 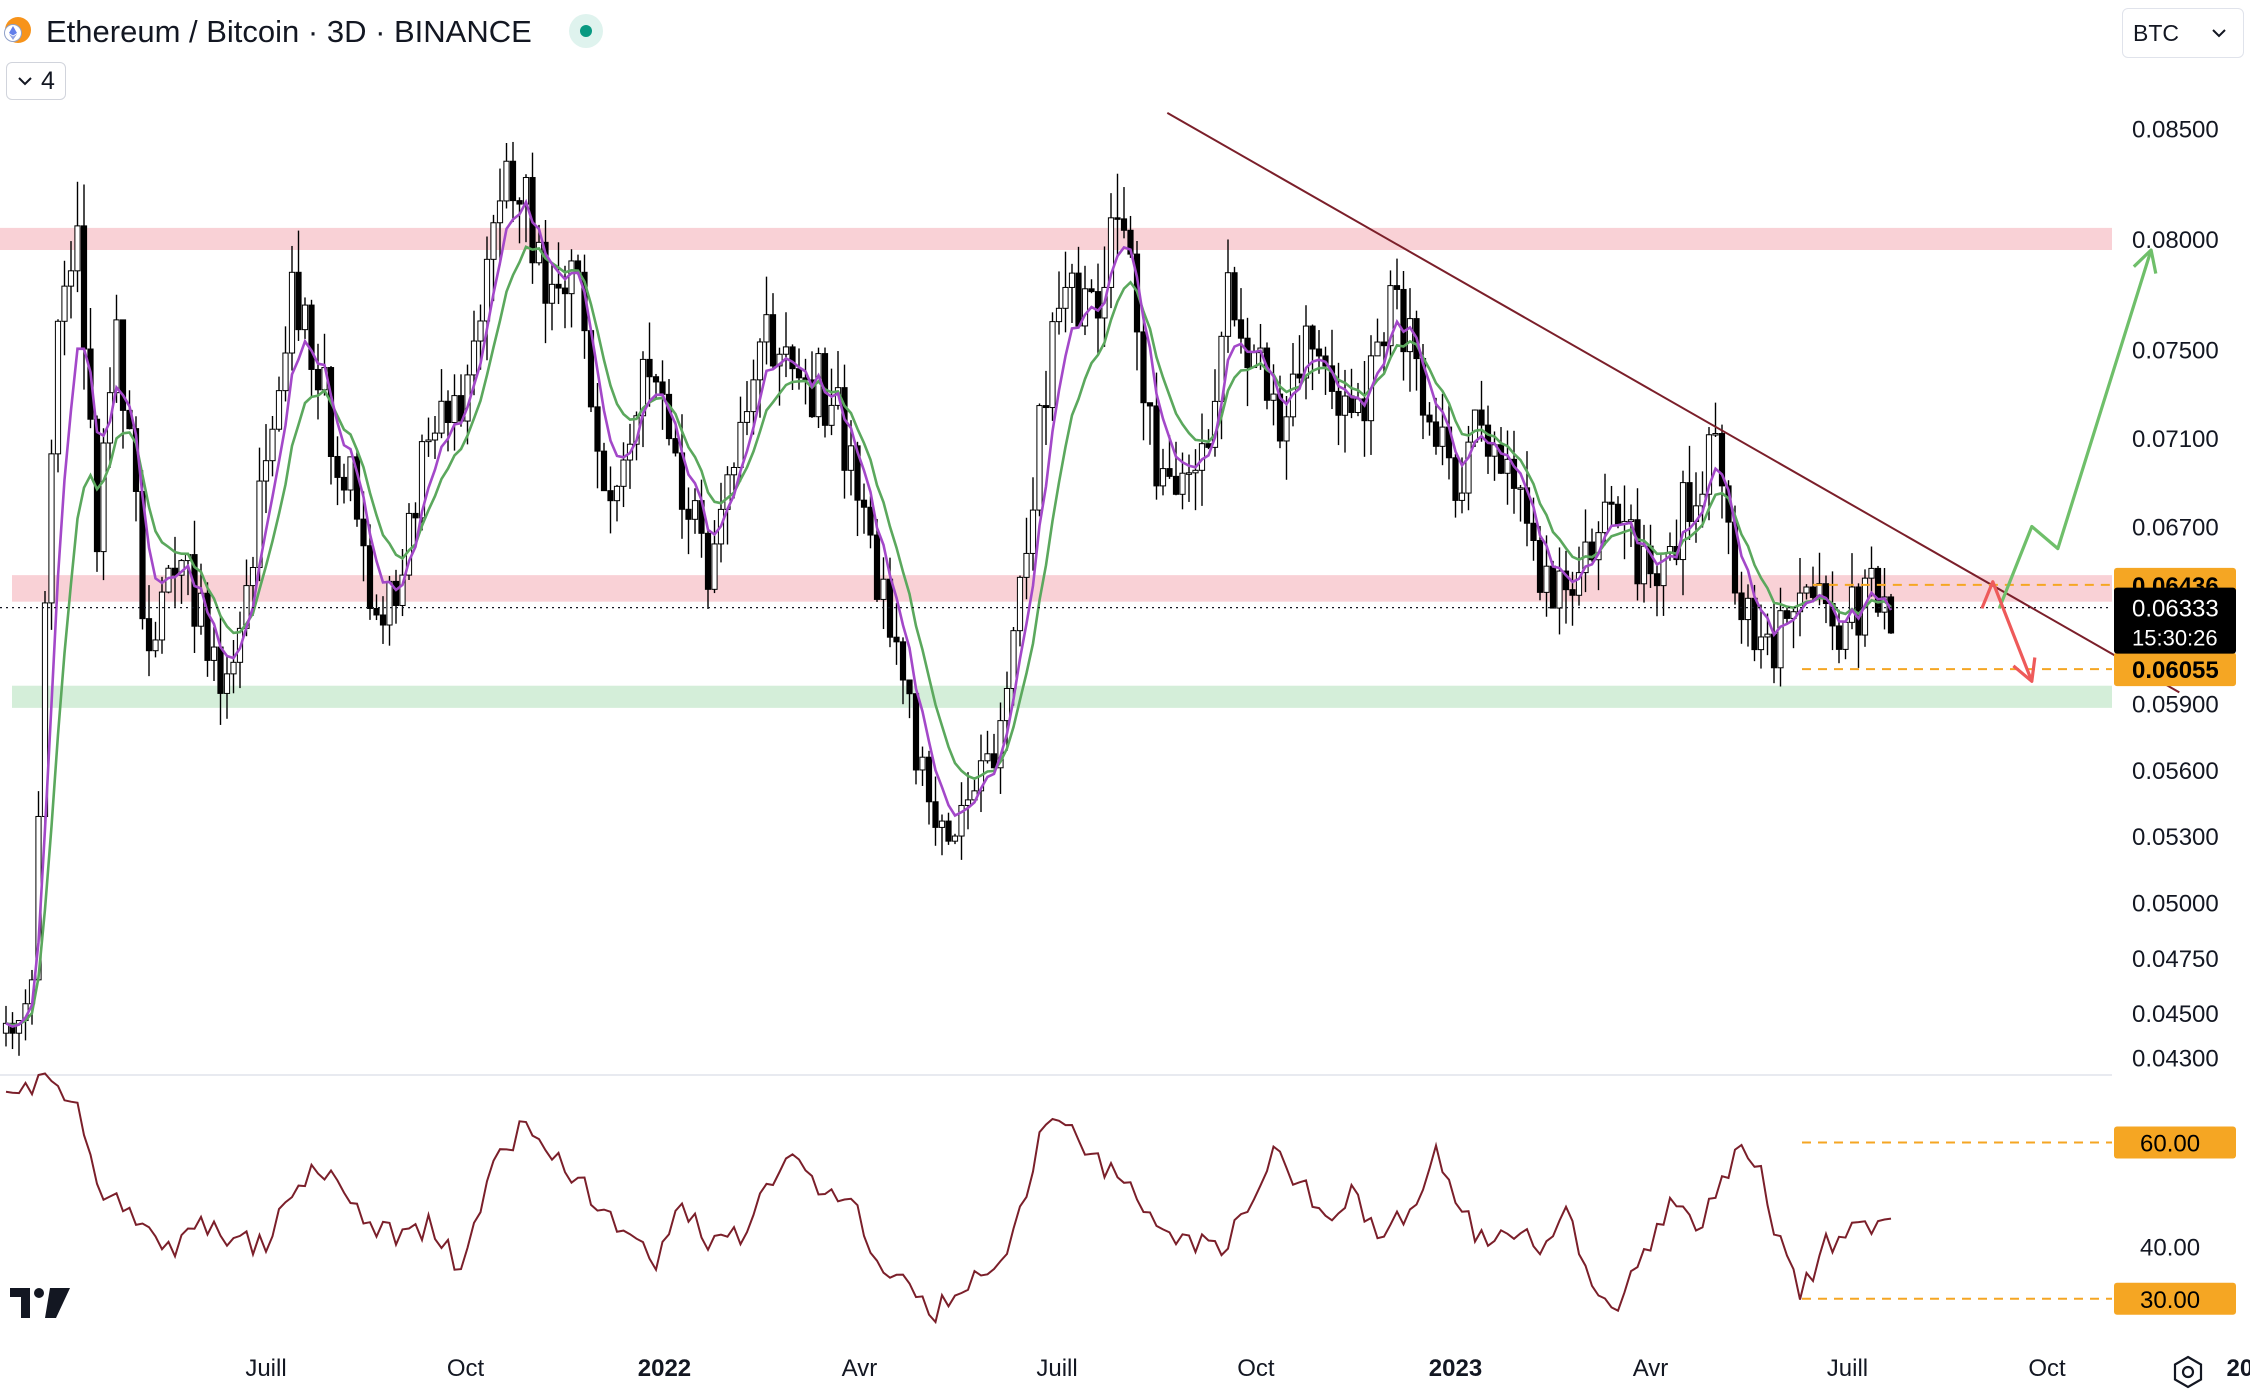 I want to click on bullish-scenario-arrow, so click(x=2077, y=428).